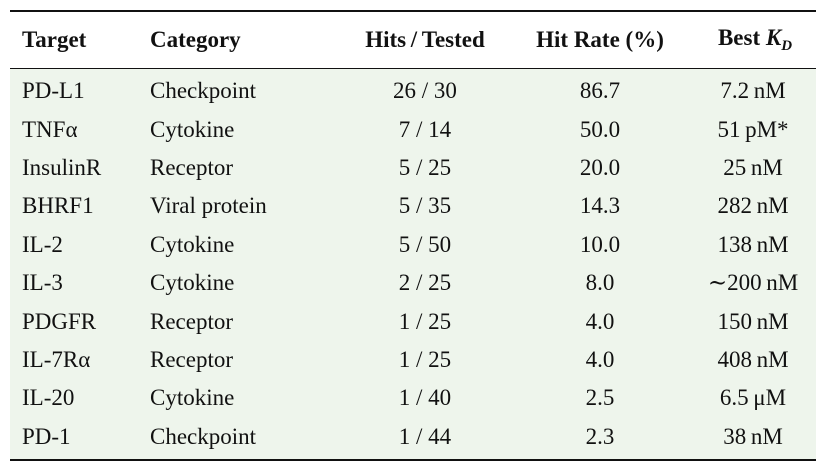  Describe the element at coordinates (773, 37) in the screenshot. I see `header-symbol: K` at that location.